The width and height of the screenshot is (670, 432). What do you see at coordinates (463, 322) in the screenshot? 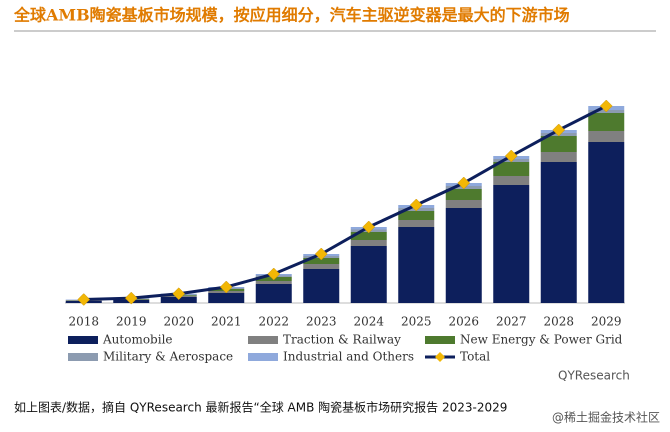
I see `x-tick-label: 2026` at bounding box center [463, 322].